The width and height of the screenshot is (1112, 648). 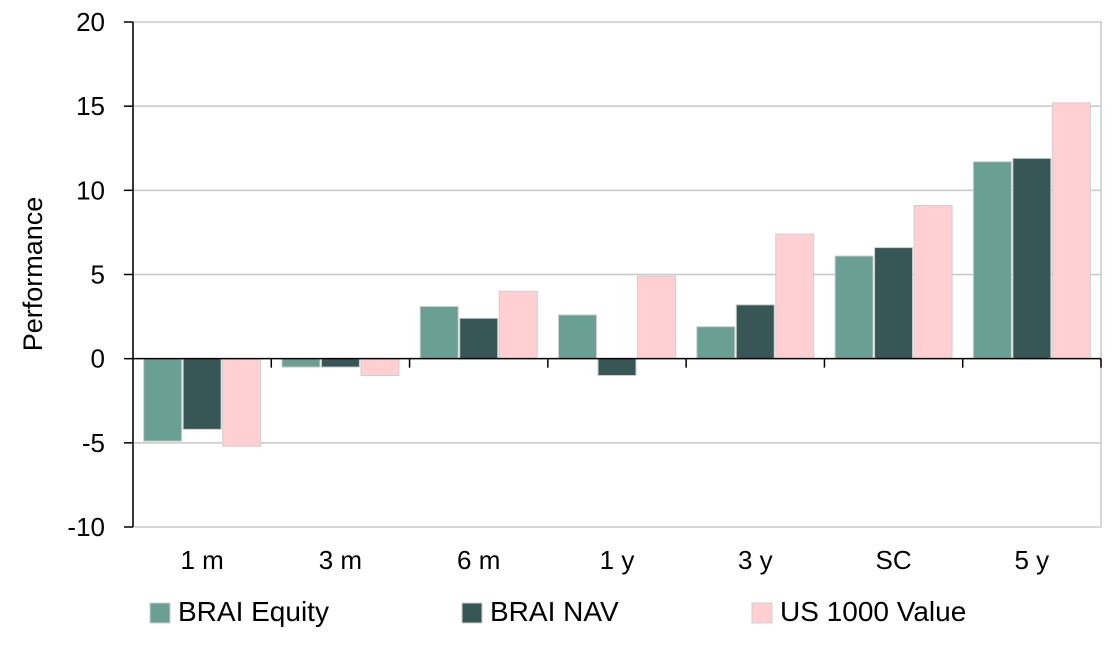 I want to click on x-tick-labels: 1 m 3 m 6 m 1 y 3 y SC 5 y, so click(x=614, y=560).